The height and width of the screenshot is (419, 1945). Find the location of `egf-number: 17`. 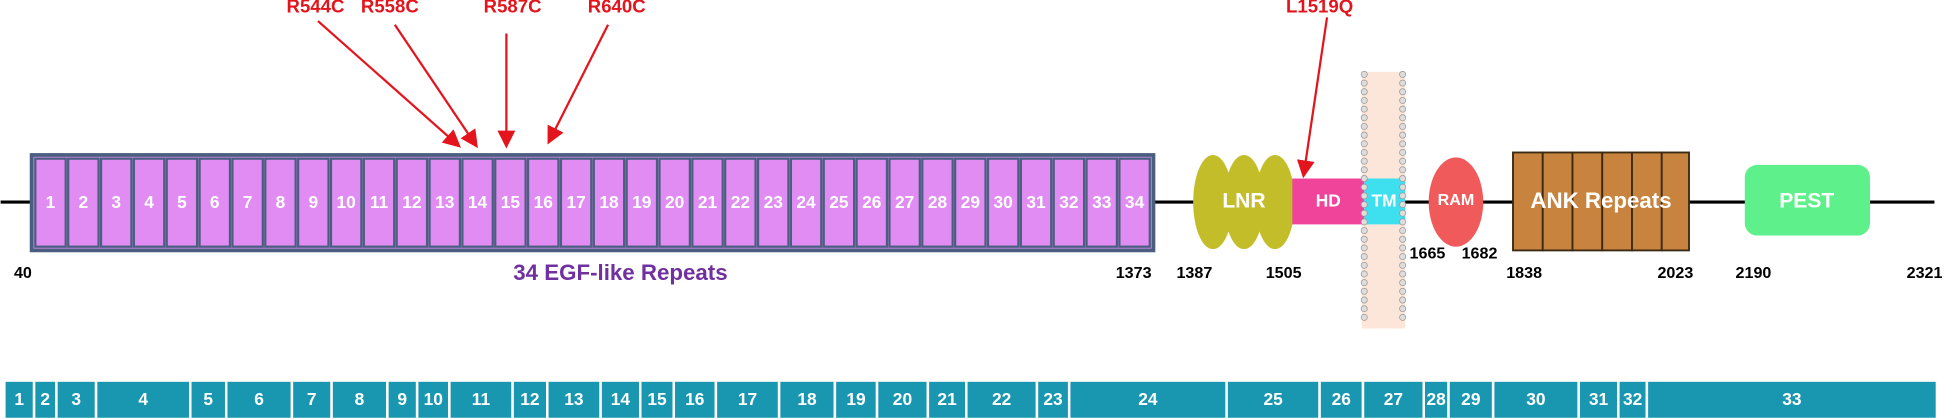

egf-number: 17 is located at coordinates (575, 202).